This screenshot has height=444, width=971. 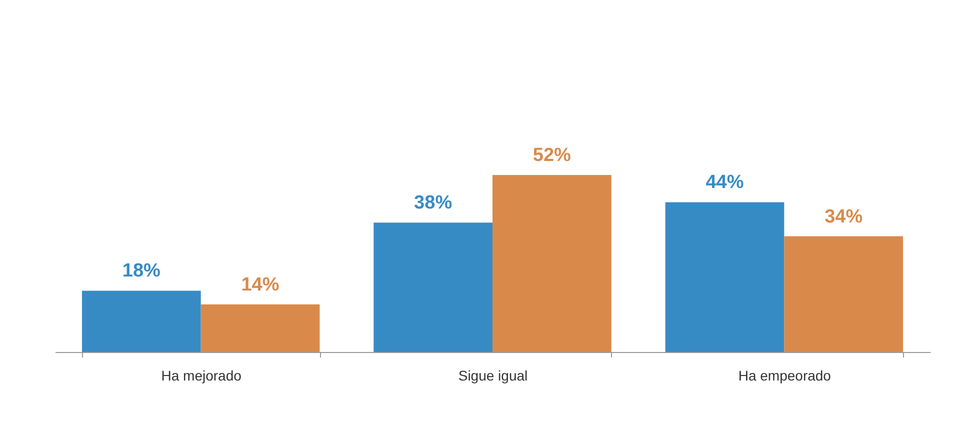 I want to click on data-label: 52%, so click(x=552, y=155).